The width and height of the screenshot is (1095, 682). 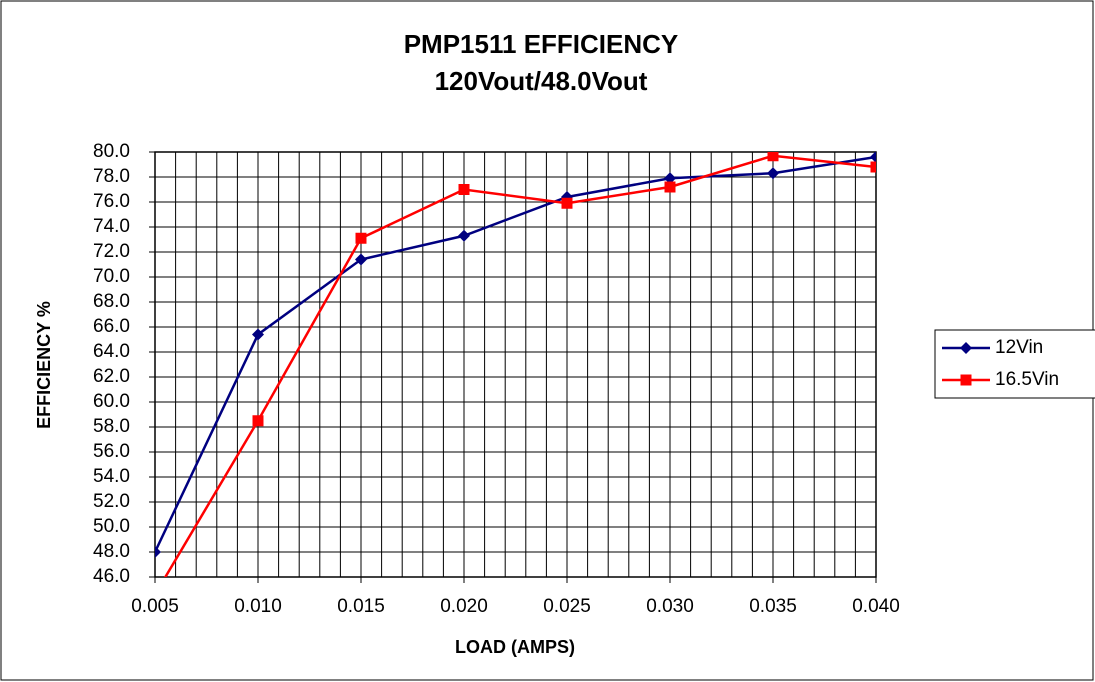 I want to click on x-tick-label: 0.030, so click(x=670, y=606).